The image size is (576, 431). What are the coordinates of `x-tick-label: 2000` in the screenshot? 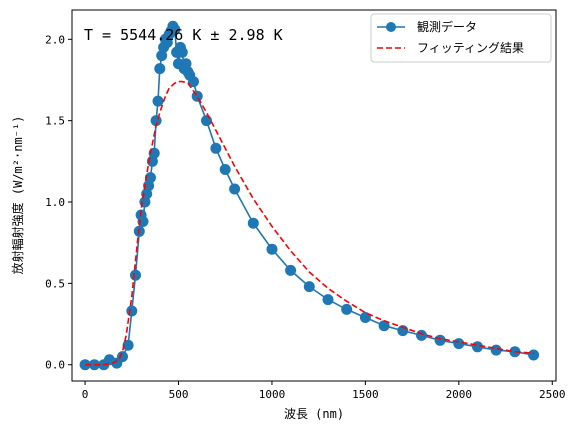 It's located at (459, 394).